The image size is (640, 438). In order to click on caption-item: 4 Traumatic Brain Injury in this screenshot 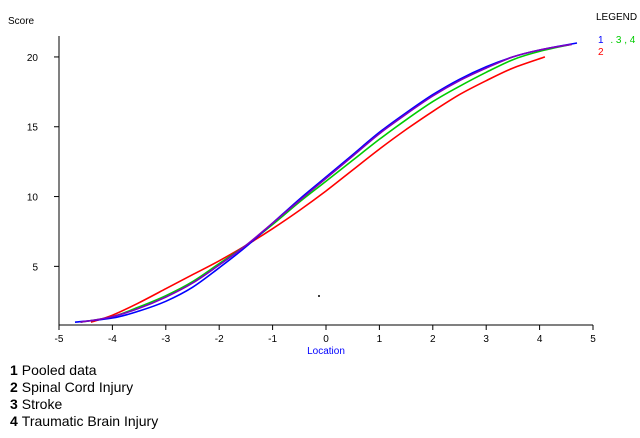, I will do `click(84, 421)`.